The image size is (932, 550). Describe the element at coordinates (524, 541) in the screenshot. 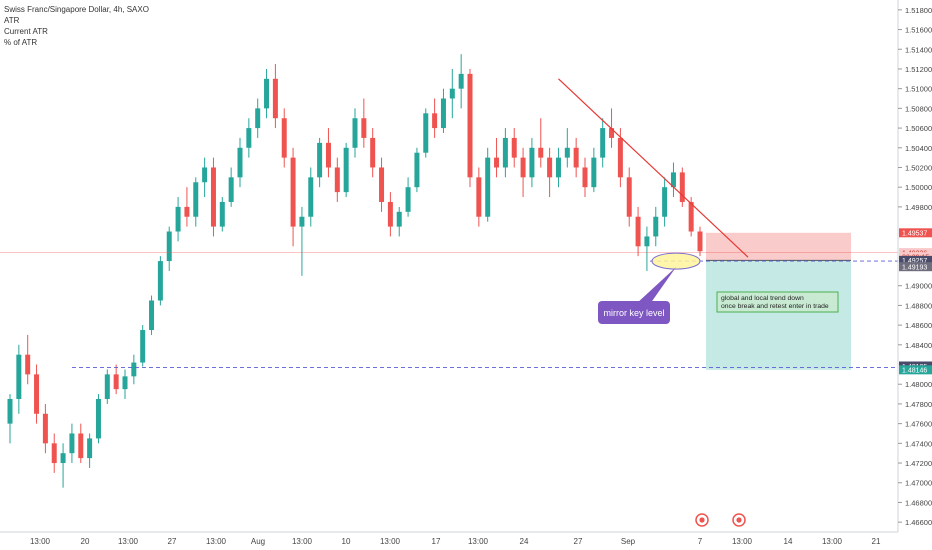

I see `x-tick-label: 24` at that location.